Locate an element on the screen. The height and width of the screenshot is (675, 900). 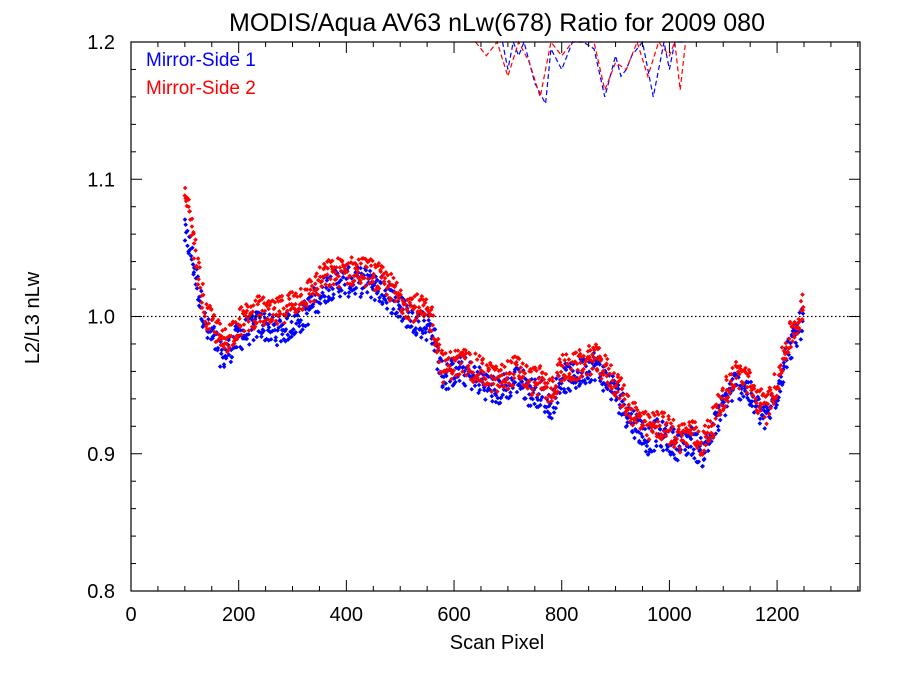
y-tick-label: 1.0 is located at coordinates (101, 318).